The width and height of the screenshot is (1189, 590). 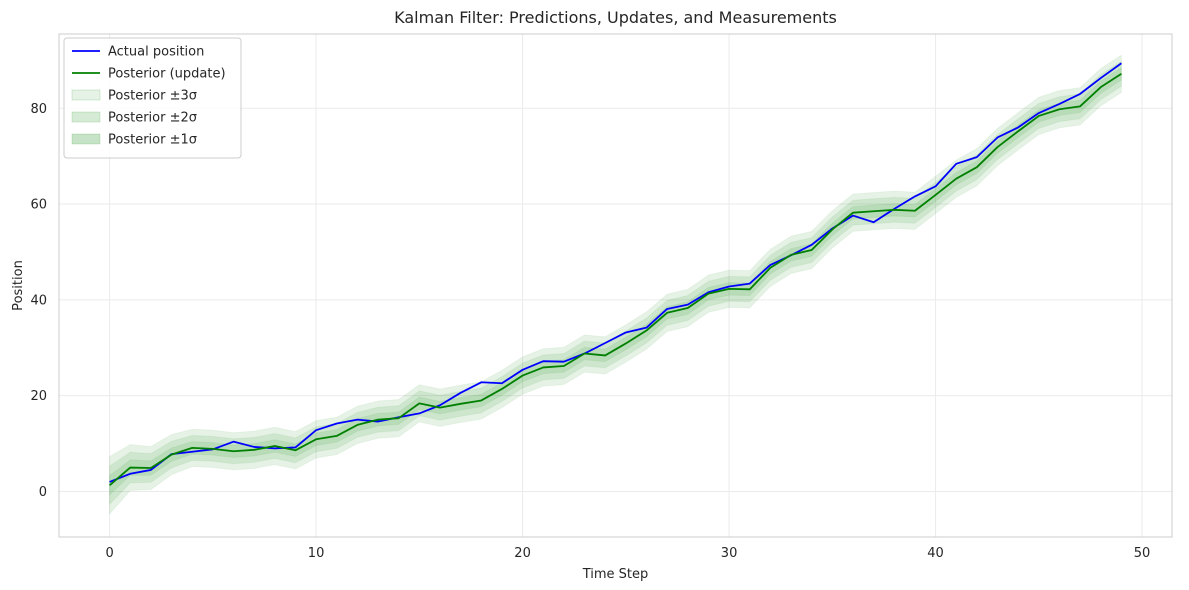 I want to click on x-tick-label: 0, so click(x=109, y=553).